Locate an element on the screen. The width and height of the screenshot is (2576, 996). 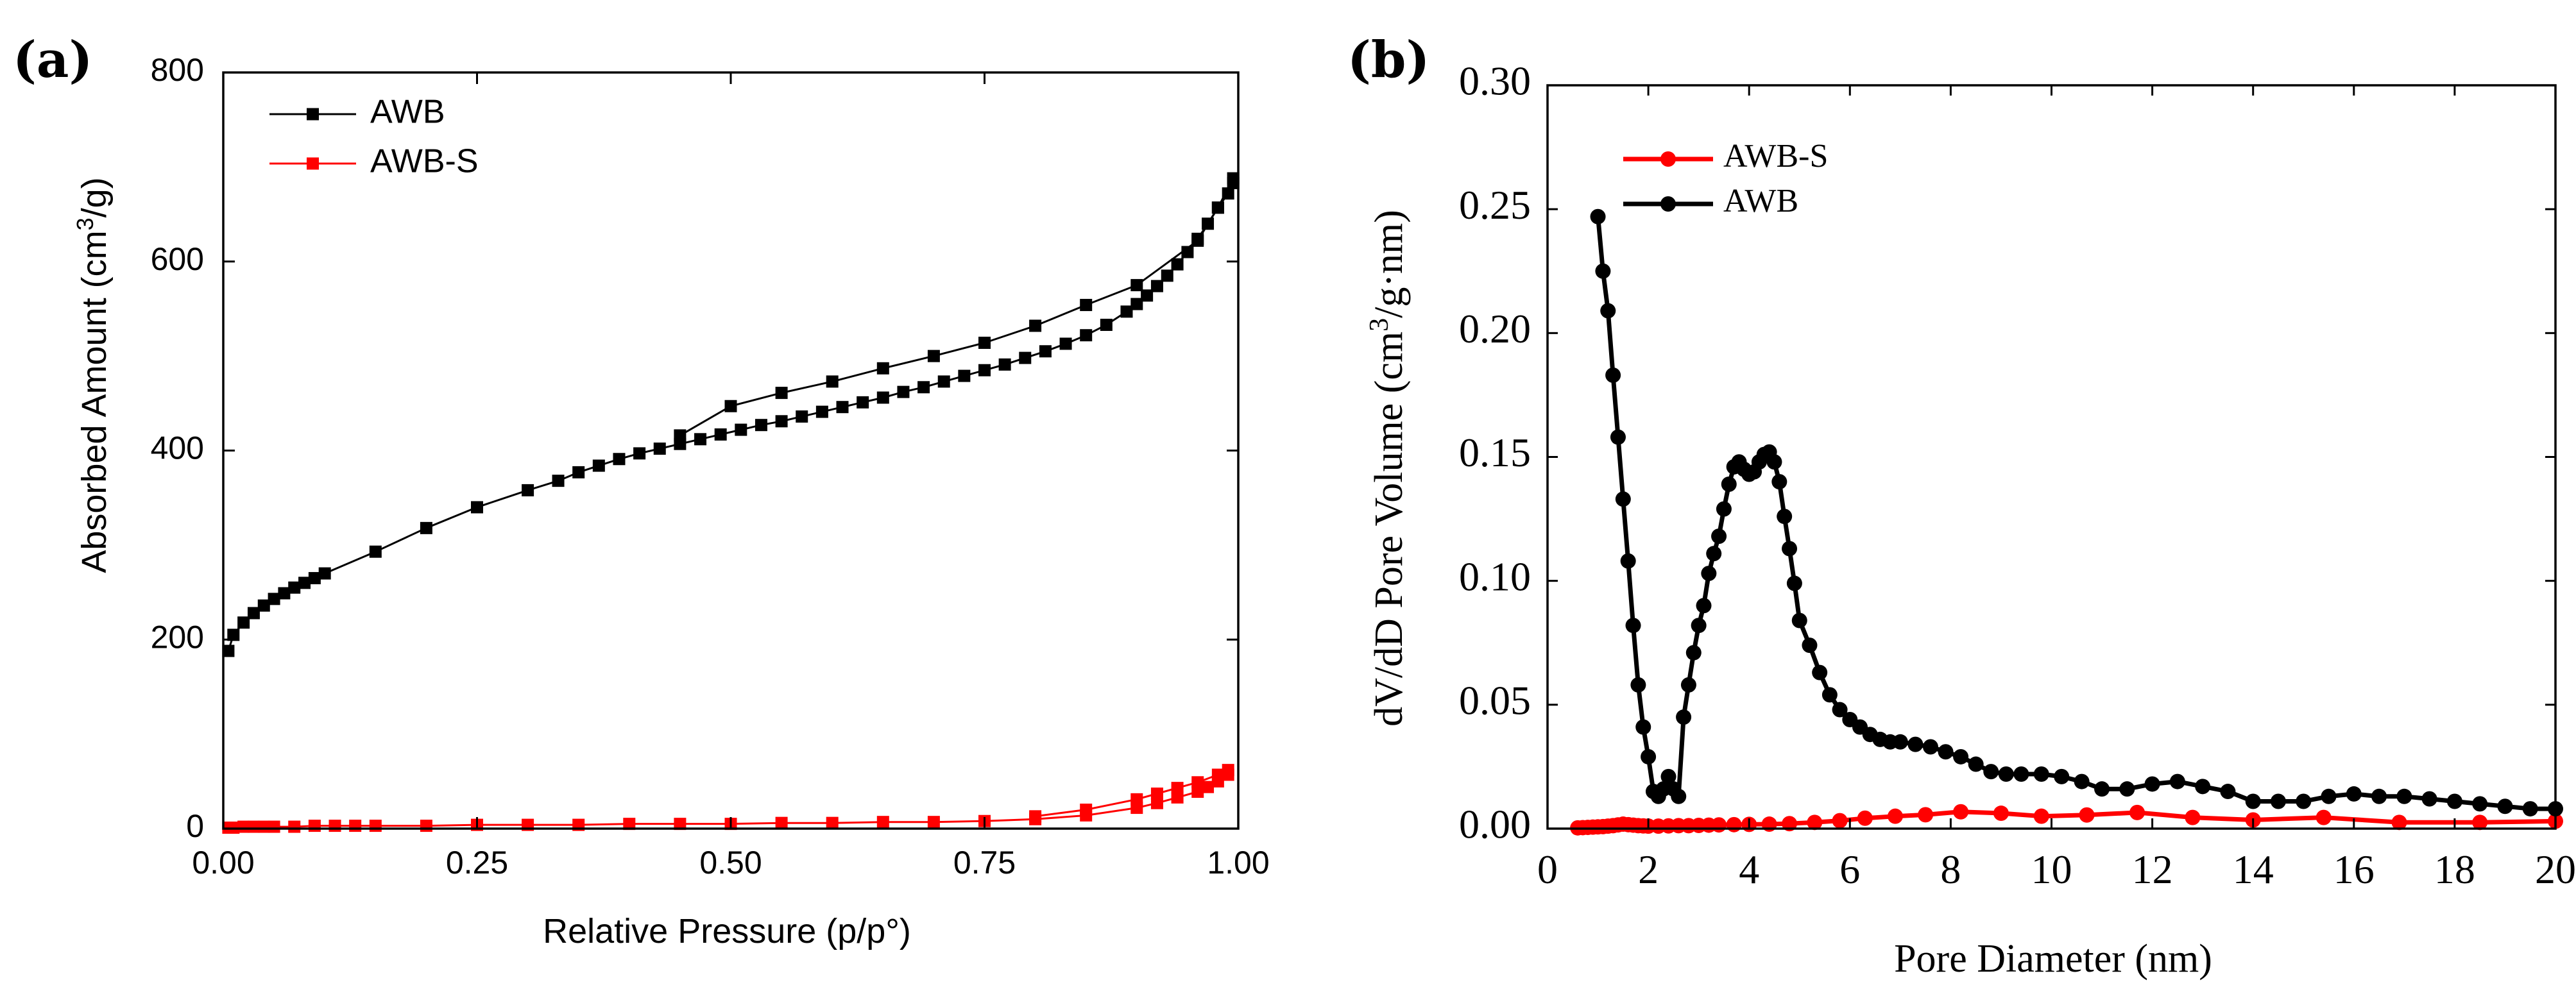
y-tick-label: 0.10 is located at coordinates (1495, 576).